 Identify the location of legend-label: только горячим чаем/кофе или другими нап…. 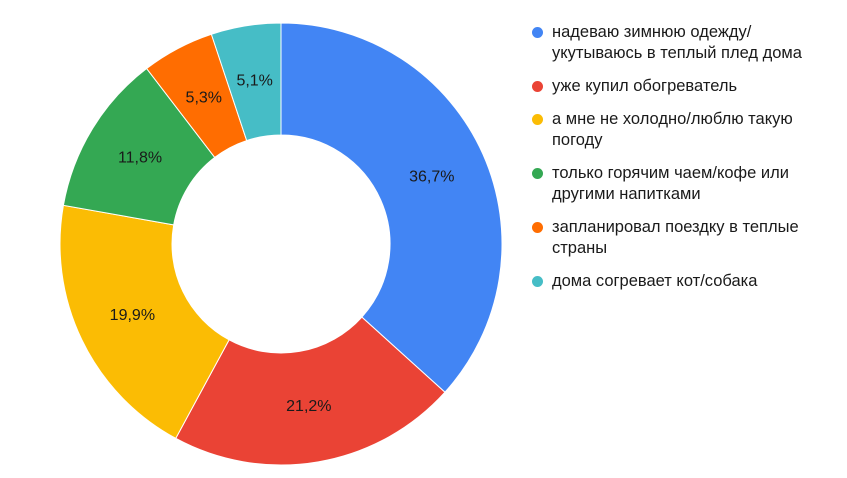
(670, 183).